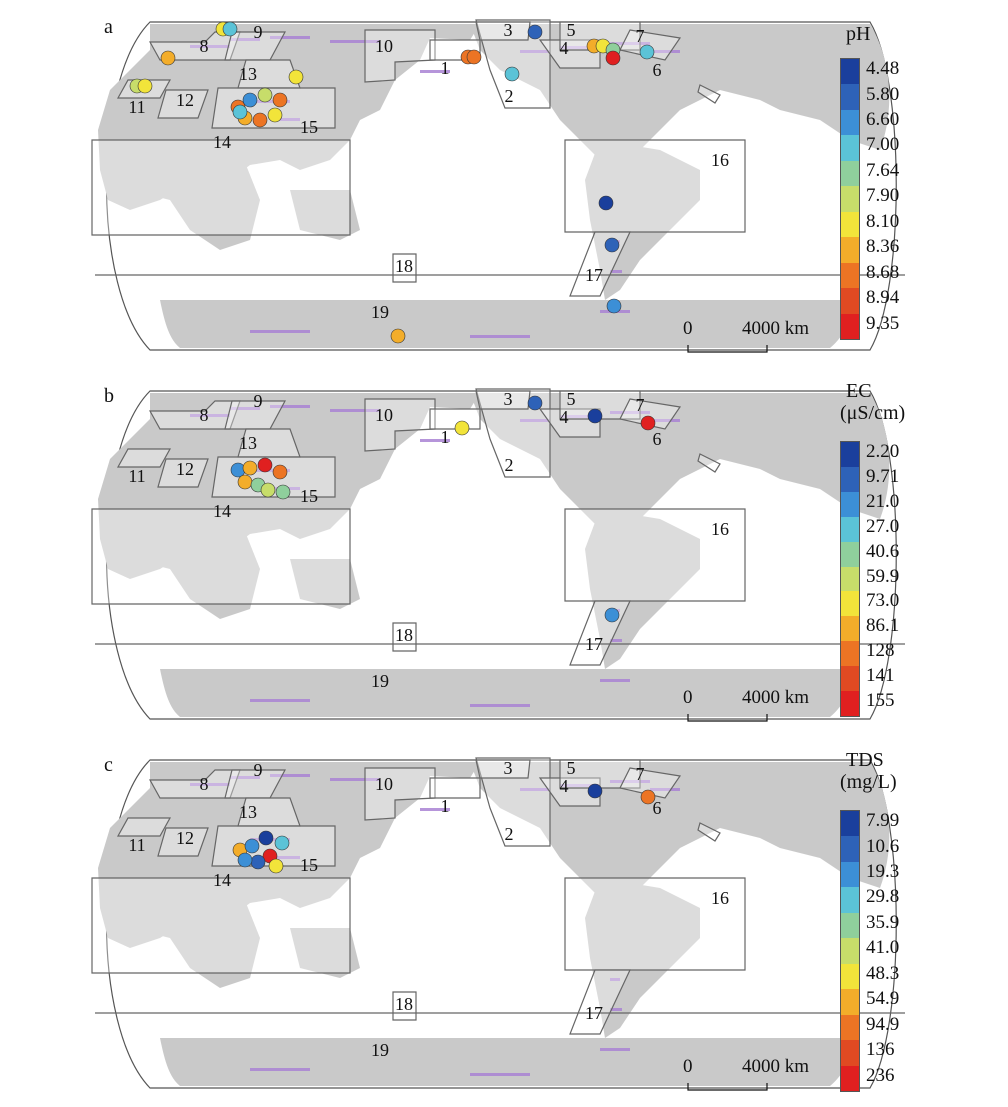  I want to click on region-label: 8, so click(204, 46).